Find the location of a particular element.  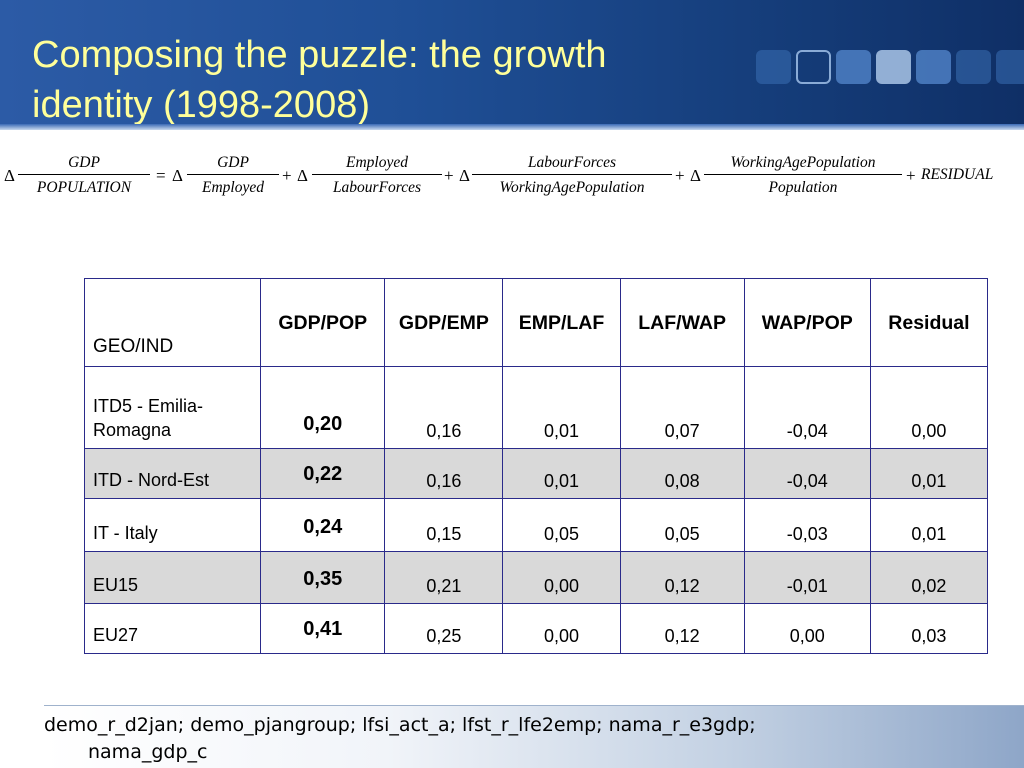

table-row: EU27 0,41 0,25 0,00 0,12 0,00 0,03 is located at coordinates (536, 628).